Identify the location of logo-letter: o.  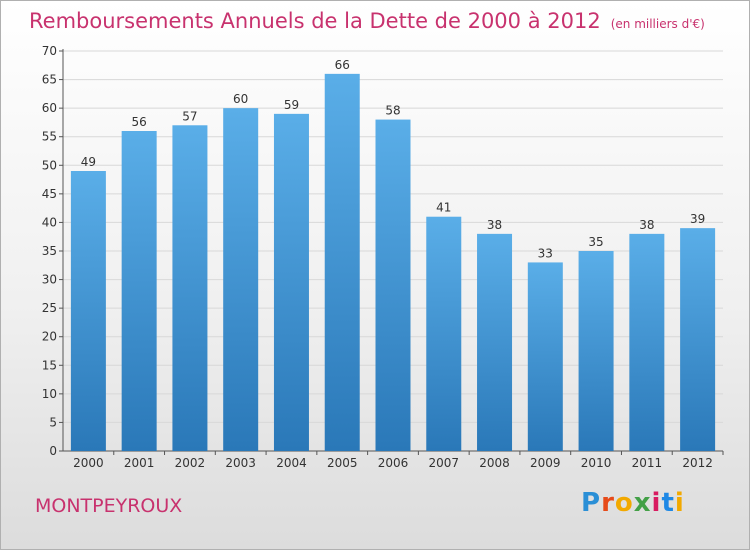
(624, 503).